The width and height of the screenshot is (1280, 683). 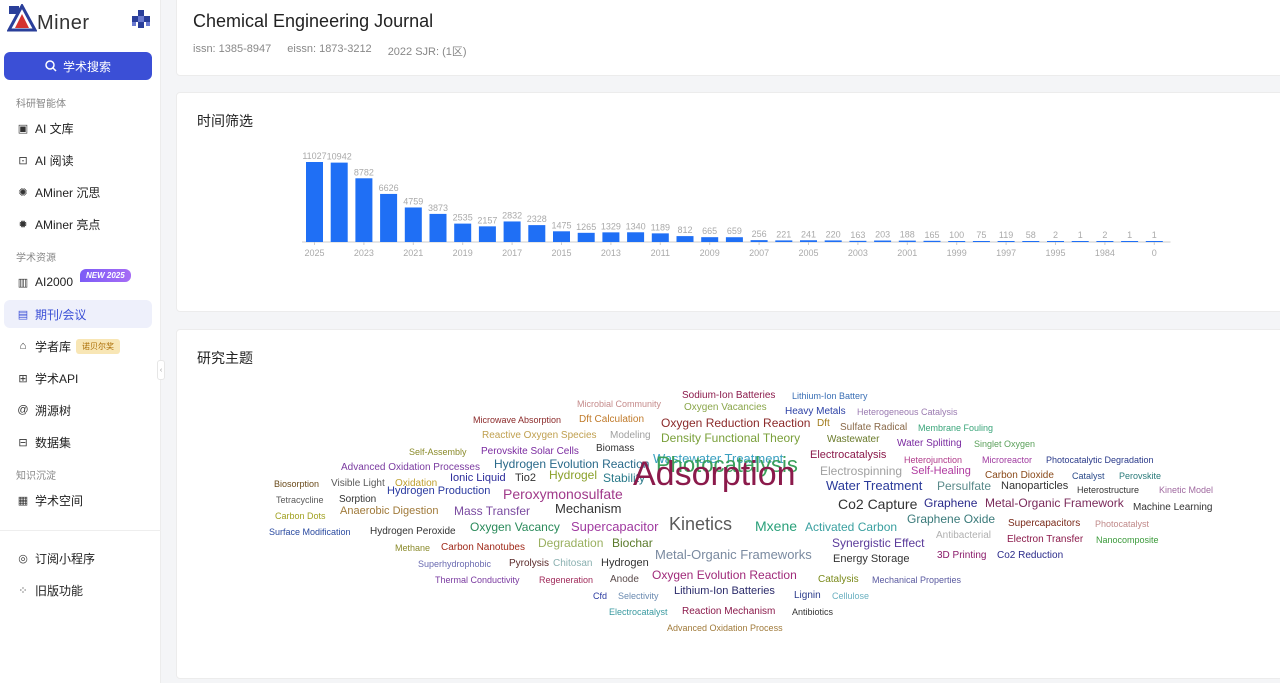 I want to click on topic-keyword: Cfd, so click(x=600, y=596).